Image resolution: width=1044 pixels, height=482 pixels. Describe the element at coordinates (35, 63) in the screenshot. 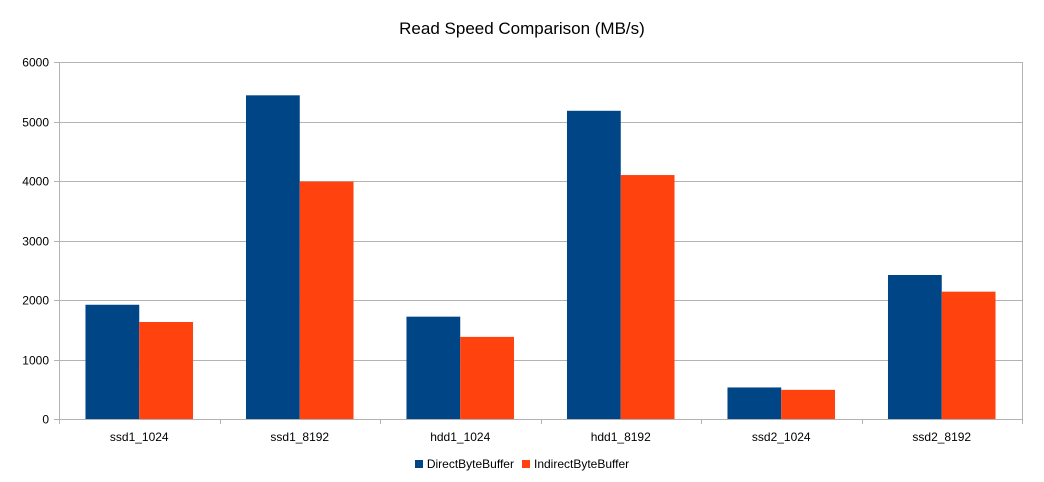

I see `y-tick-label: 6000` at that location.